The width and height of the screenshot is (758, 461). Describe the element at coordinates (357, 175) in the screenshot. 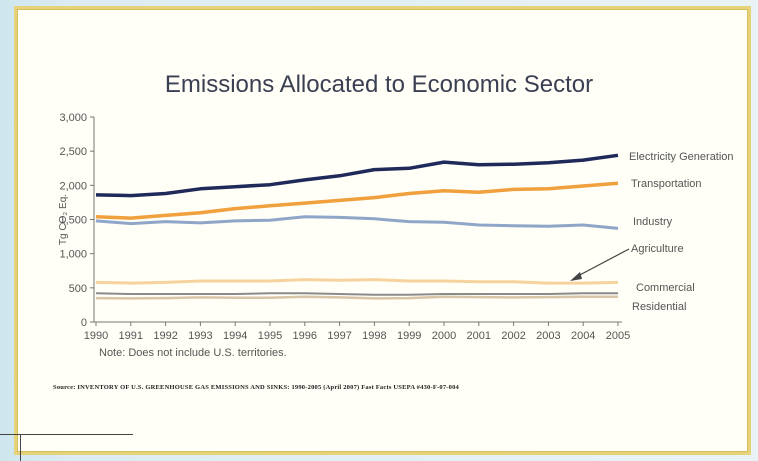

I see `series-line-electricity-generation` at that location.